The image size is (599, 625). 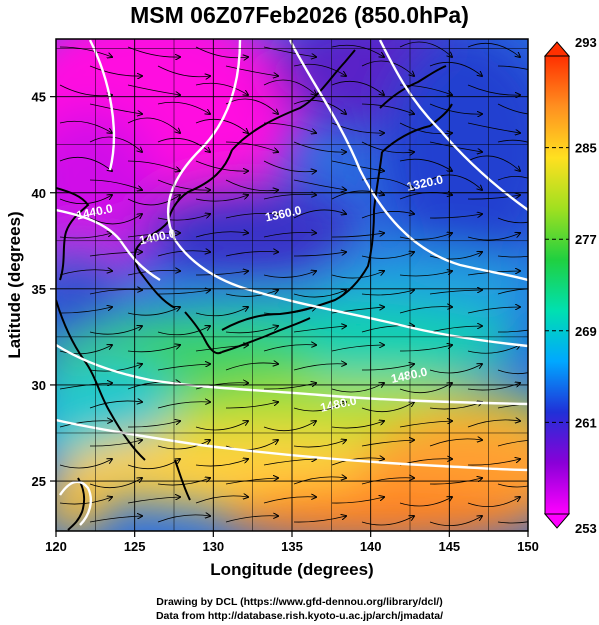 I want to click on x-tick-label: 145, so click(x=449, y=546).